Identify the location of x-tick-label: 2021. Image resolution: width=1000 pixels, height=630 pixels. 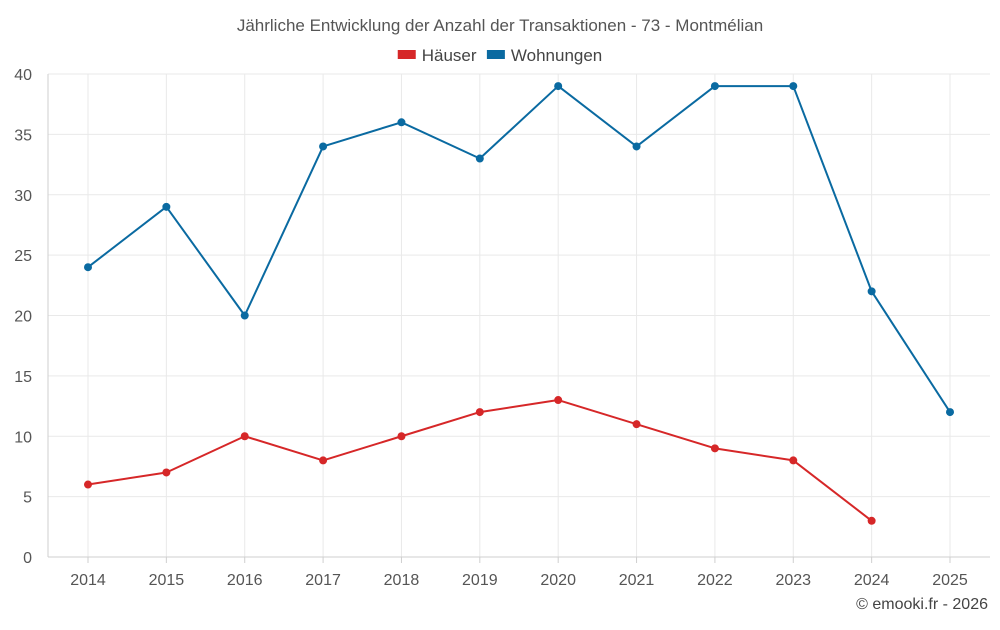
(637, 580).